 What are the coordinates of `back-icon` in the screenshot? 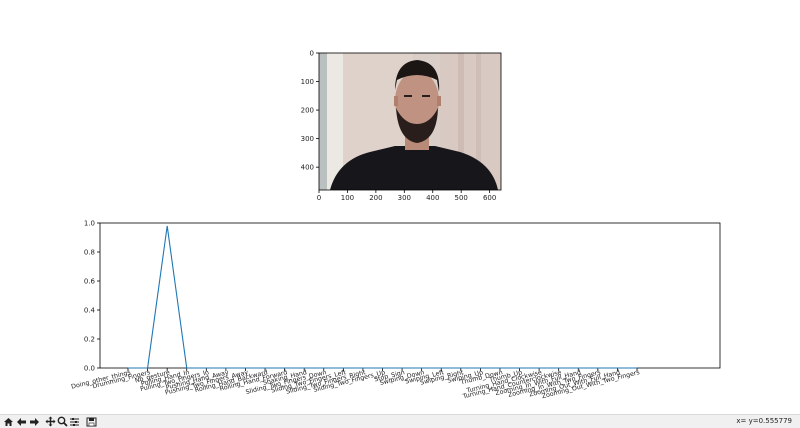 It's located at (21, 421).